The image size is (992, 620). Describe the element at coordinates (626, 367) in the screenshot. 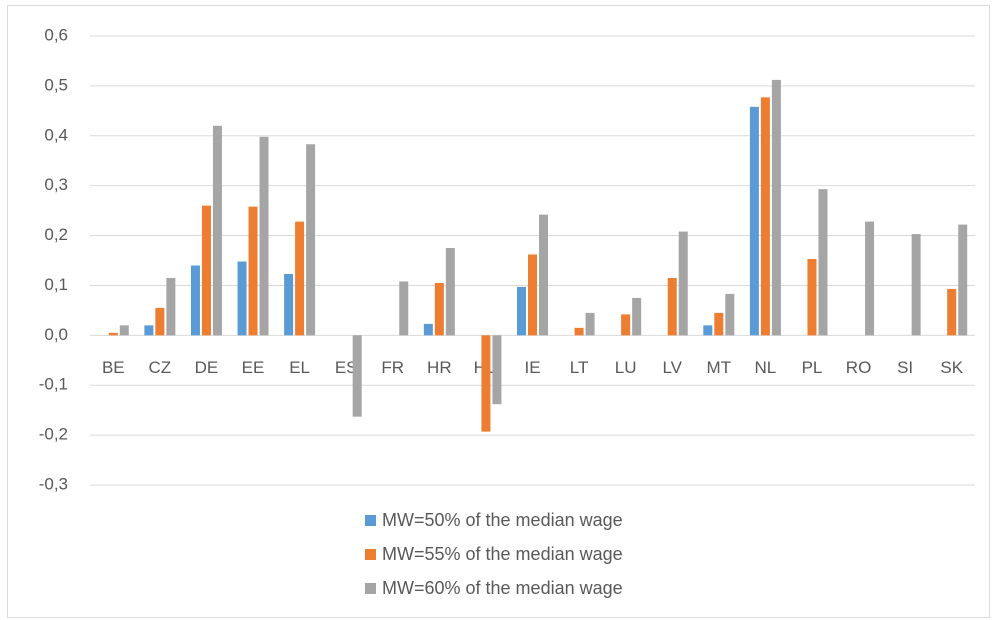

I see `x-tick-label: LU` at that location.